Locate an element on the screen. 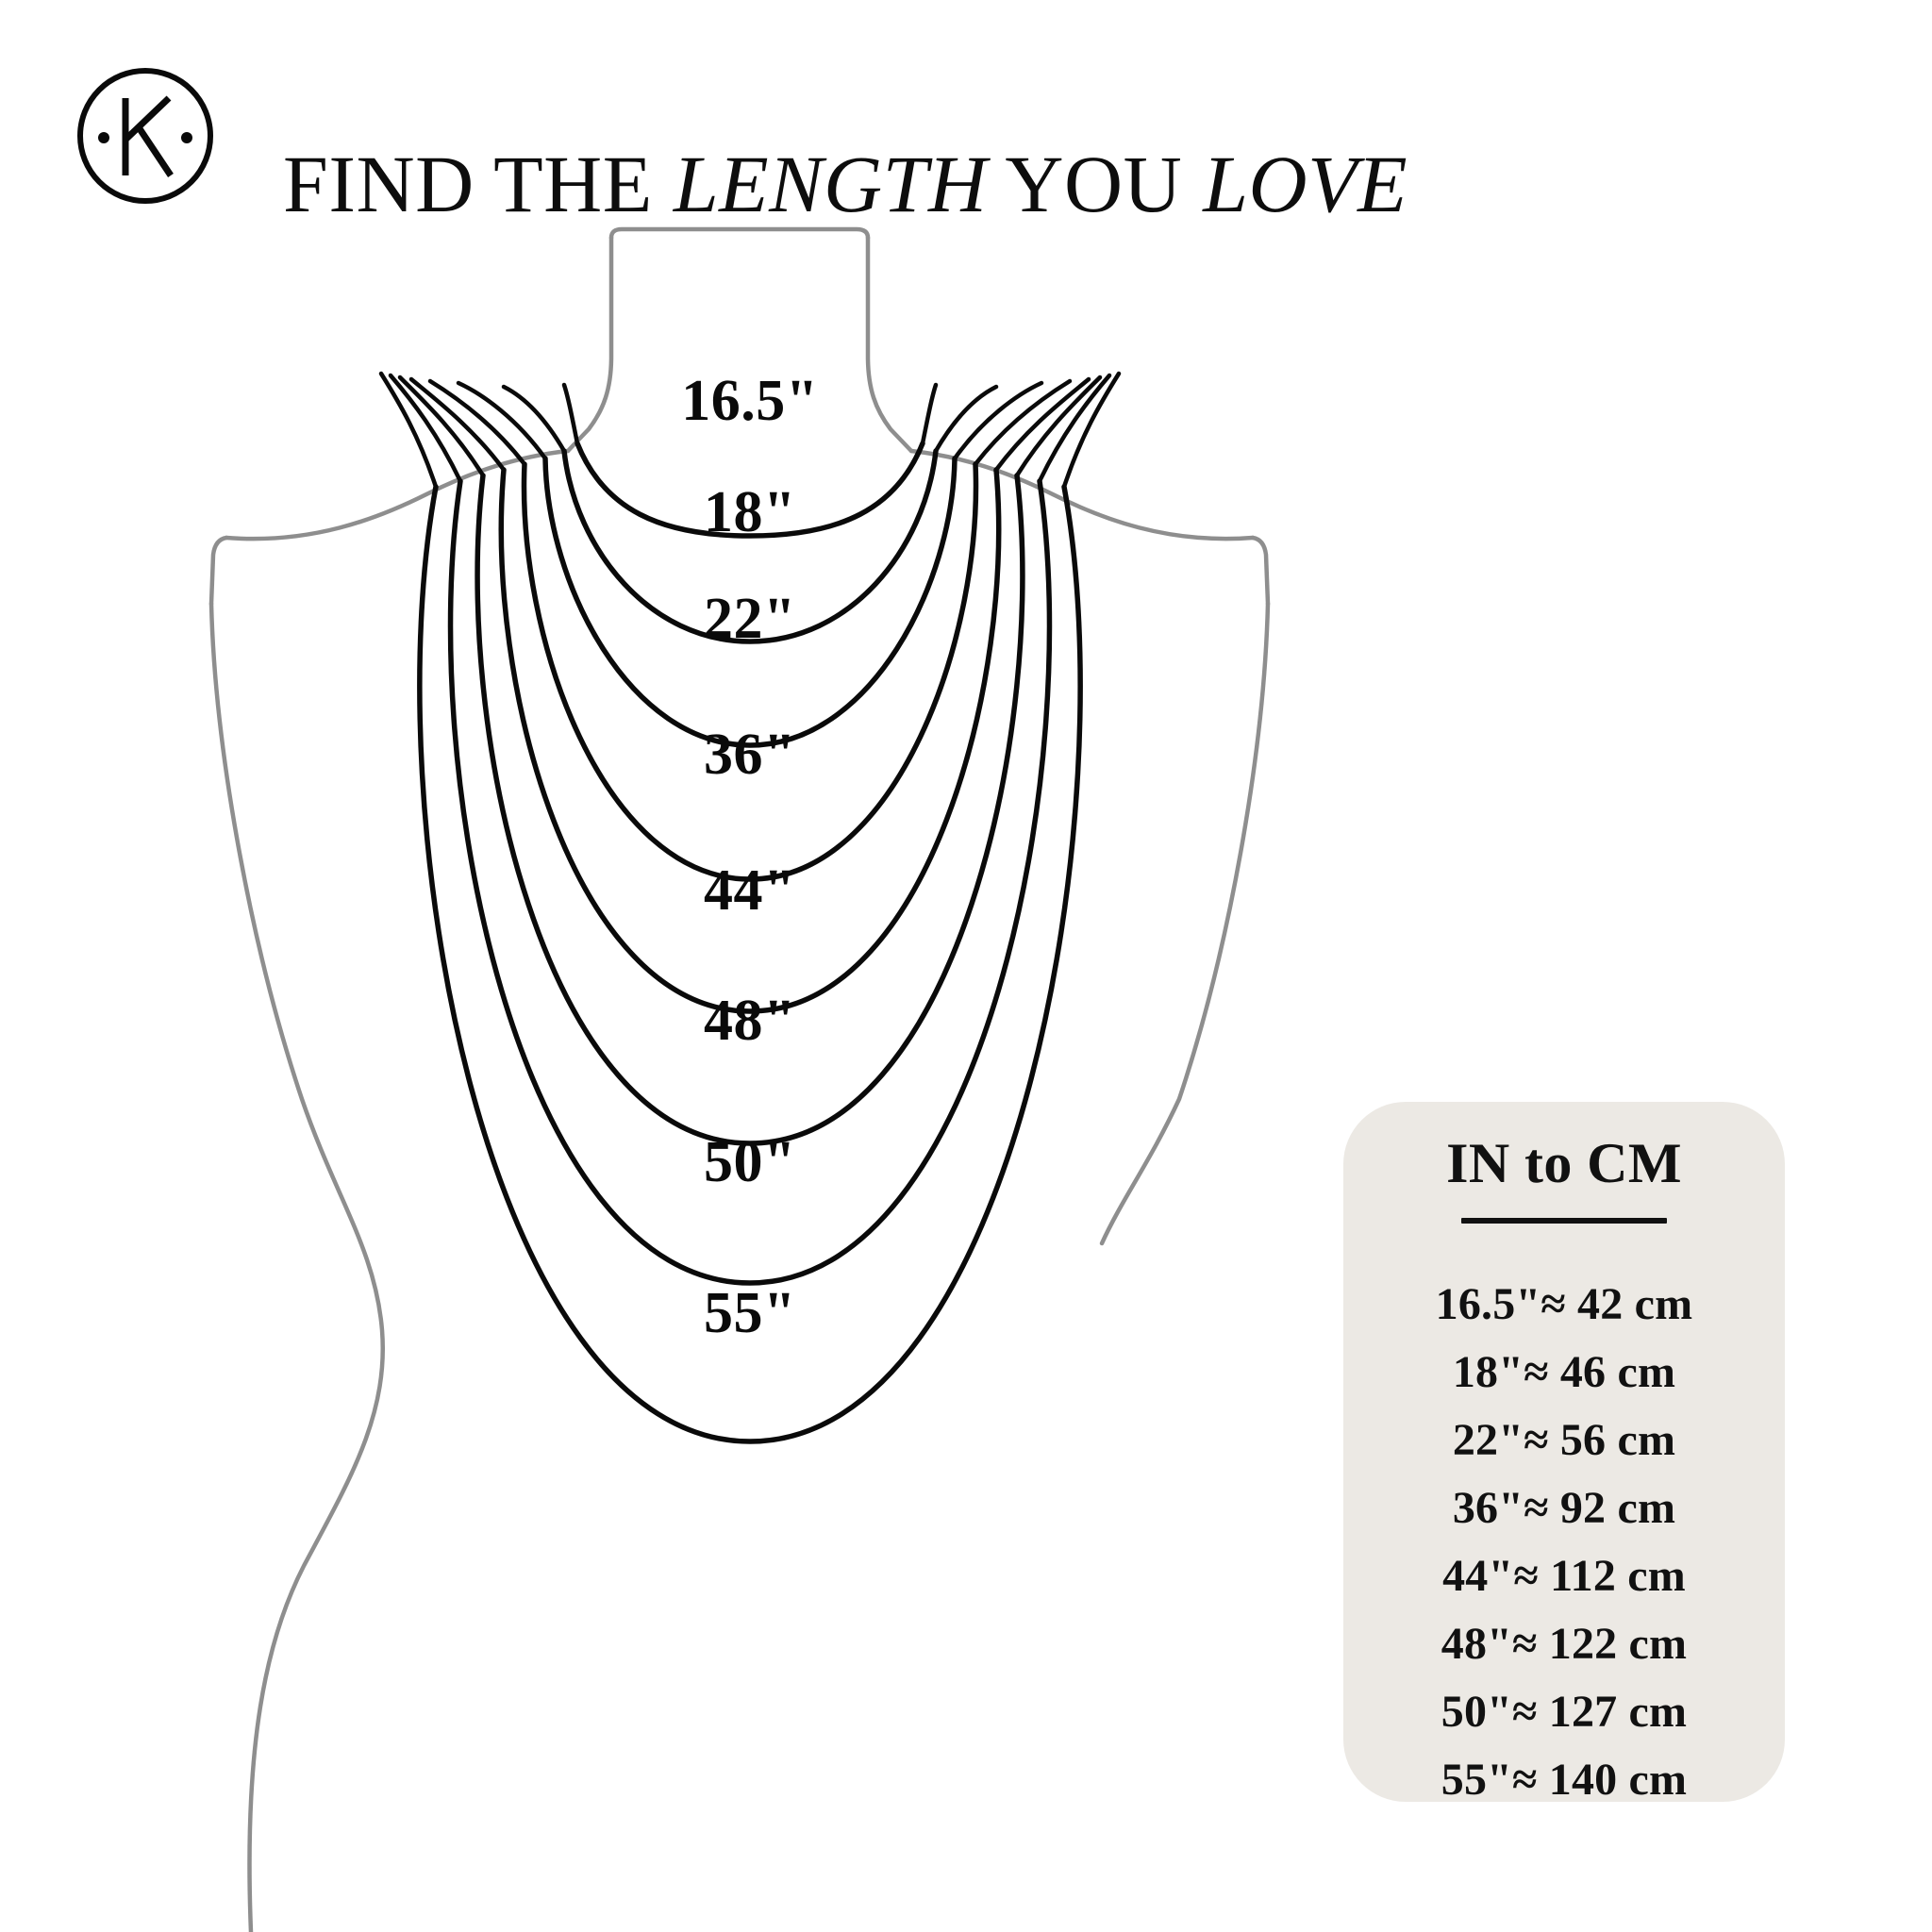 Image resolution: width=1932 pixels, height=1932 pixels. page-title-part-1: FIND THE is located at coordinates (478, 183).